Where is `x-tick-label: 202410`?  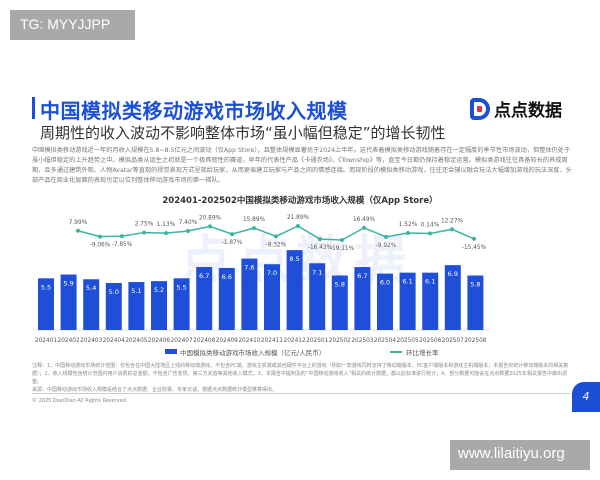
x-tick-label: 202410 is located at coordinates (249, 341).